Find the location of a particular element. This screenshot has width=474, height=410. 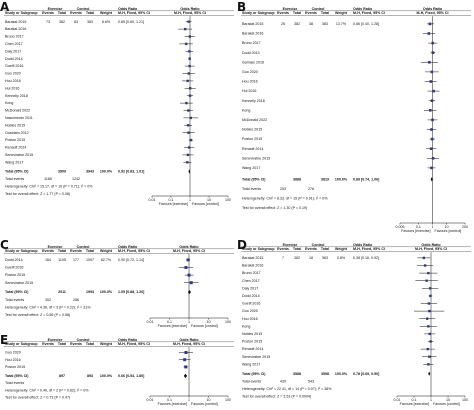

total-control: 3943 is located at coordinates (90, 172).